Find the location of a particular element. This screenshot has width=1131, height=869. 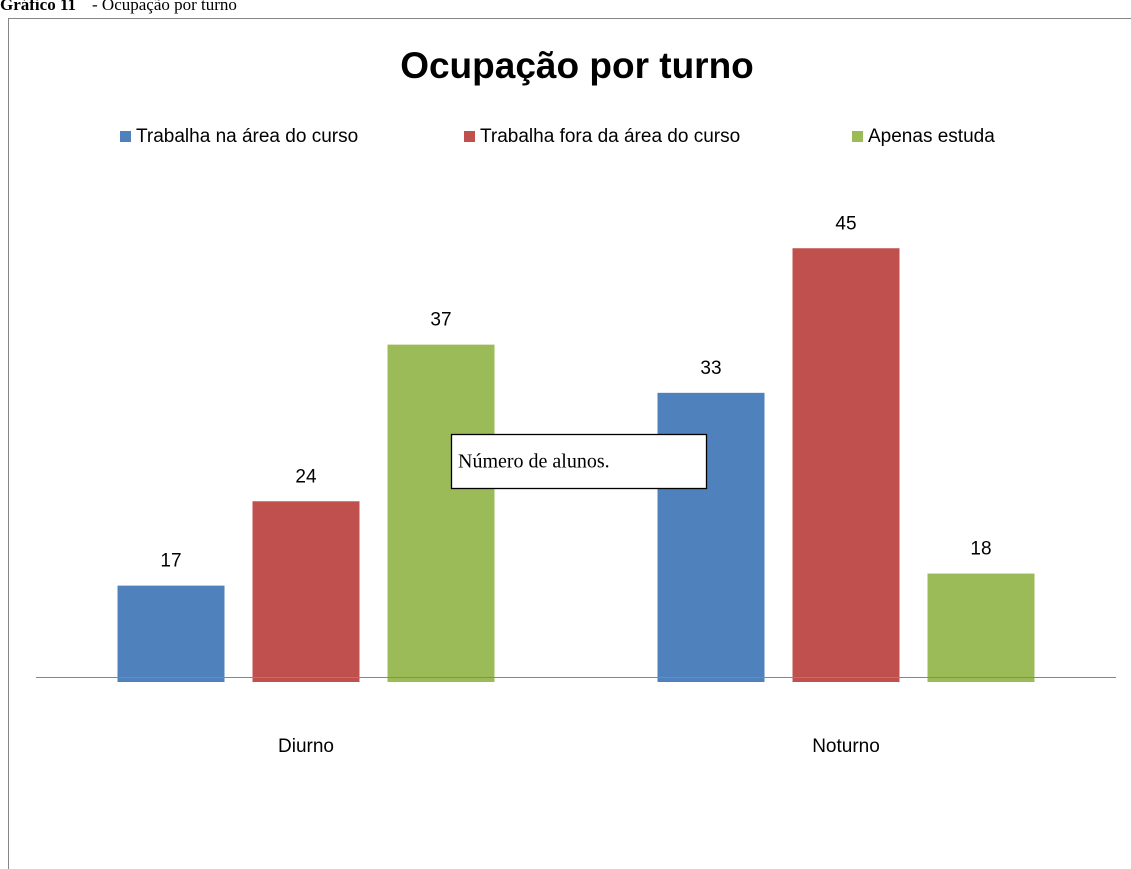

value-label: 37 is located at coordinates (440, 320).